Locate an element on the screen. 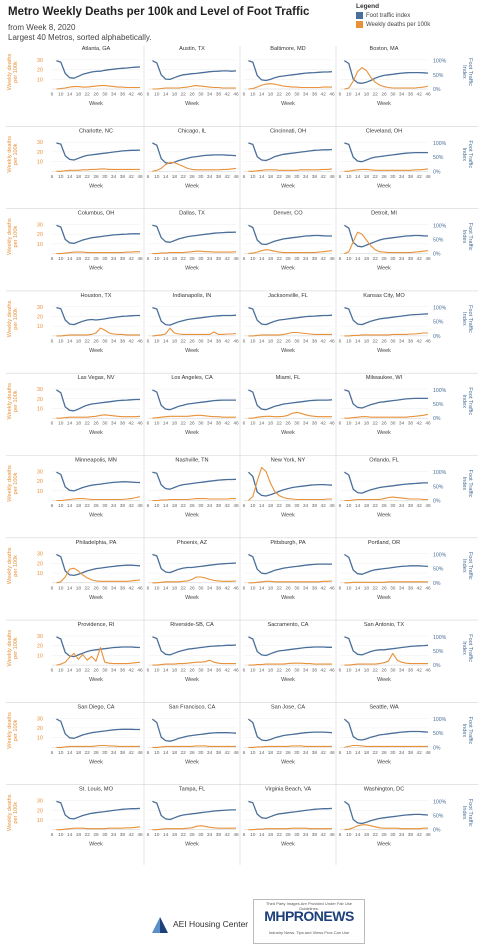  panel-title: San Francisco, CA is located at coordinates (192, 707).